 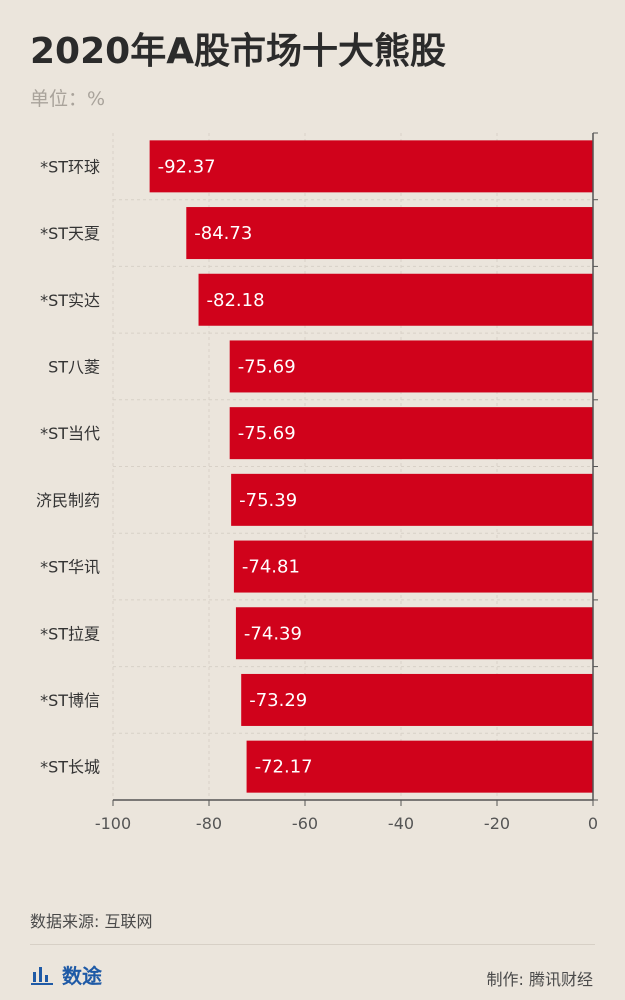 I want to click on x-tick-label: 0, so click(x=593, y=823).